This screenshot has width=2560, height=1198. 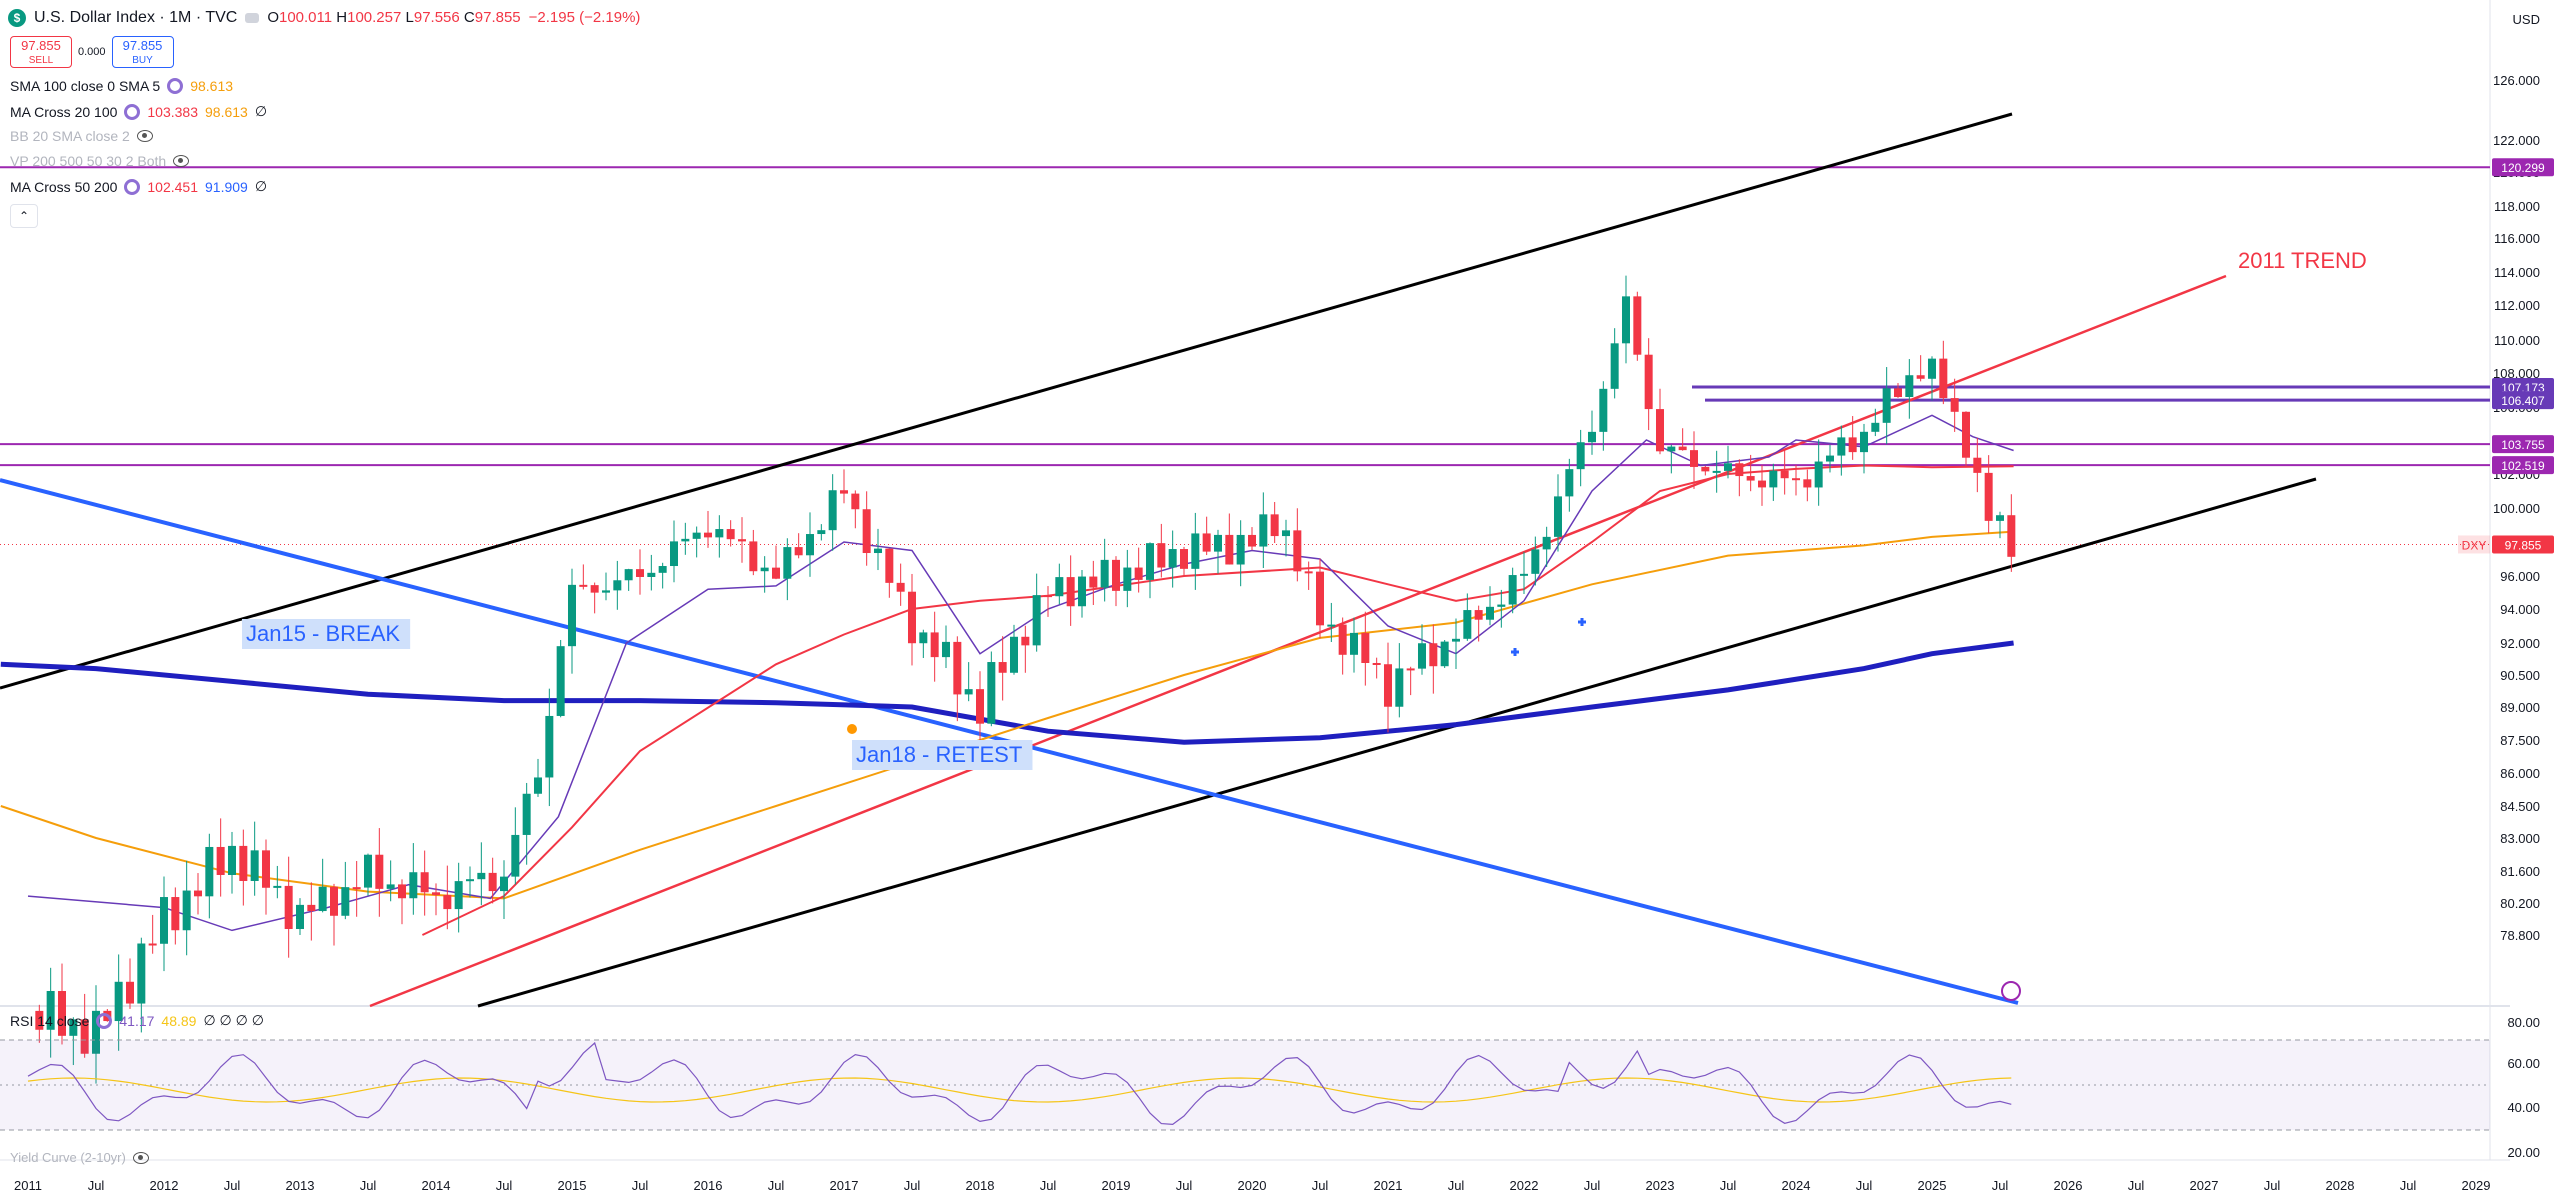 What do you see at coordinates (24, 216) in the screenshot?
I see `collapse-indicators-button: ⌃` at bounding box center [24, 216].